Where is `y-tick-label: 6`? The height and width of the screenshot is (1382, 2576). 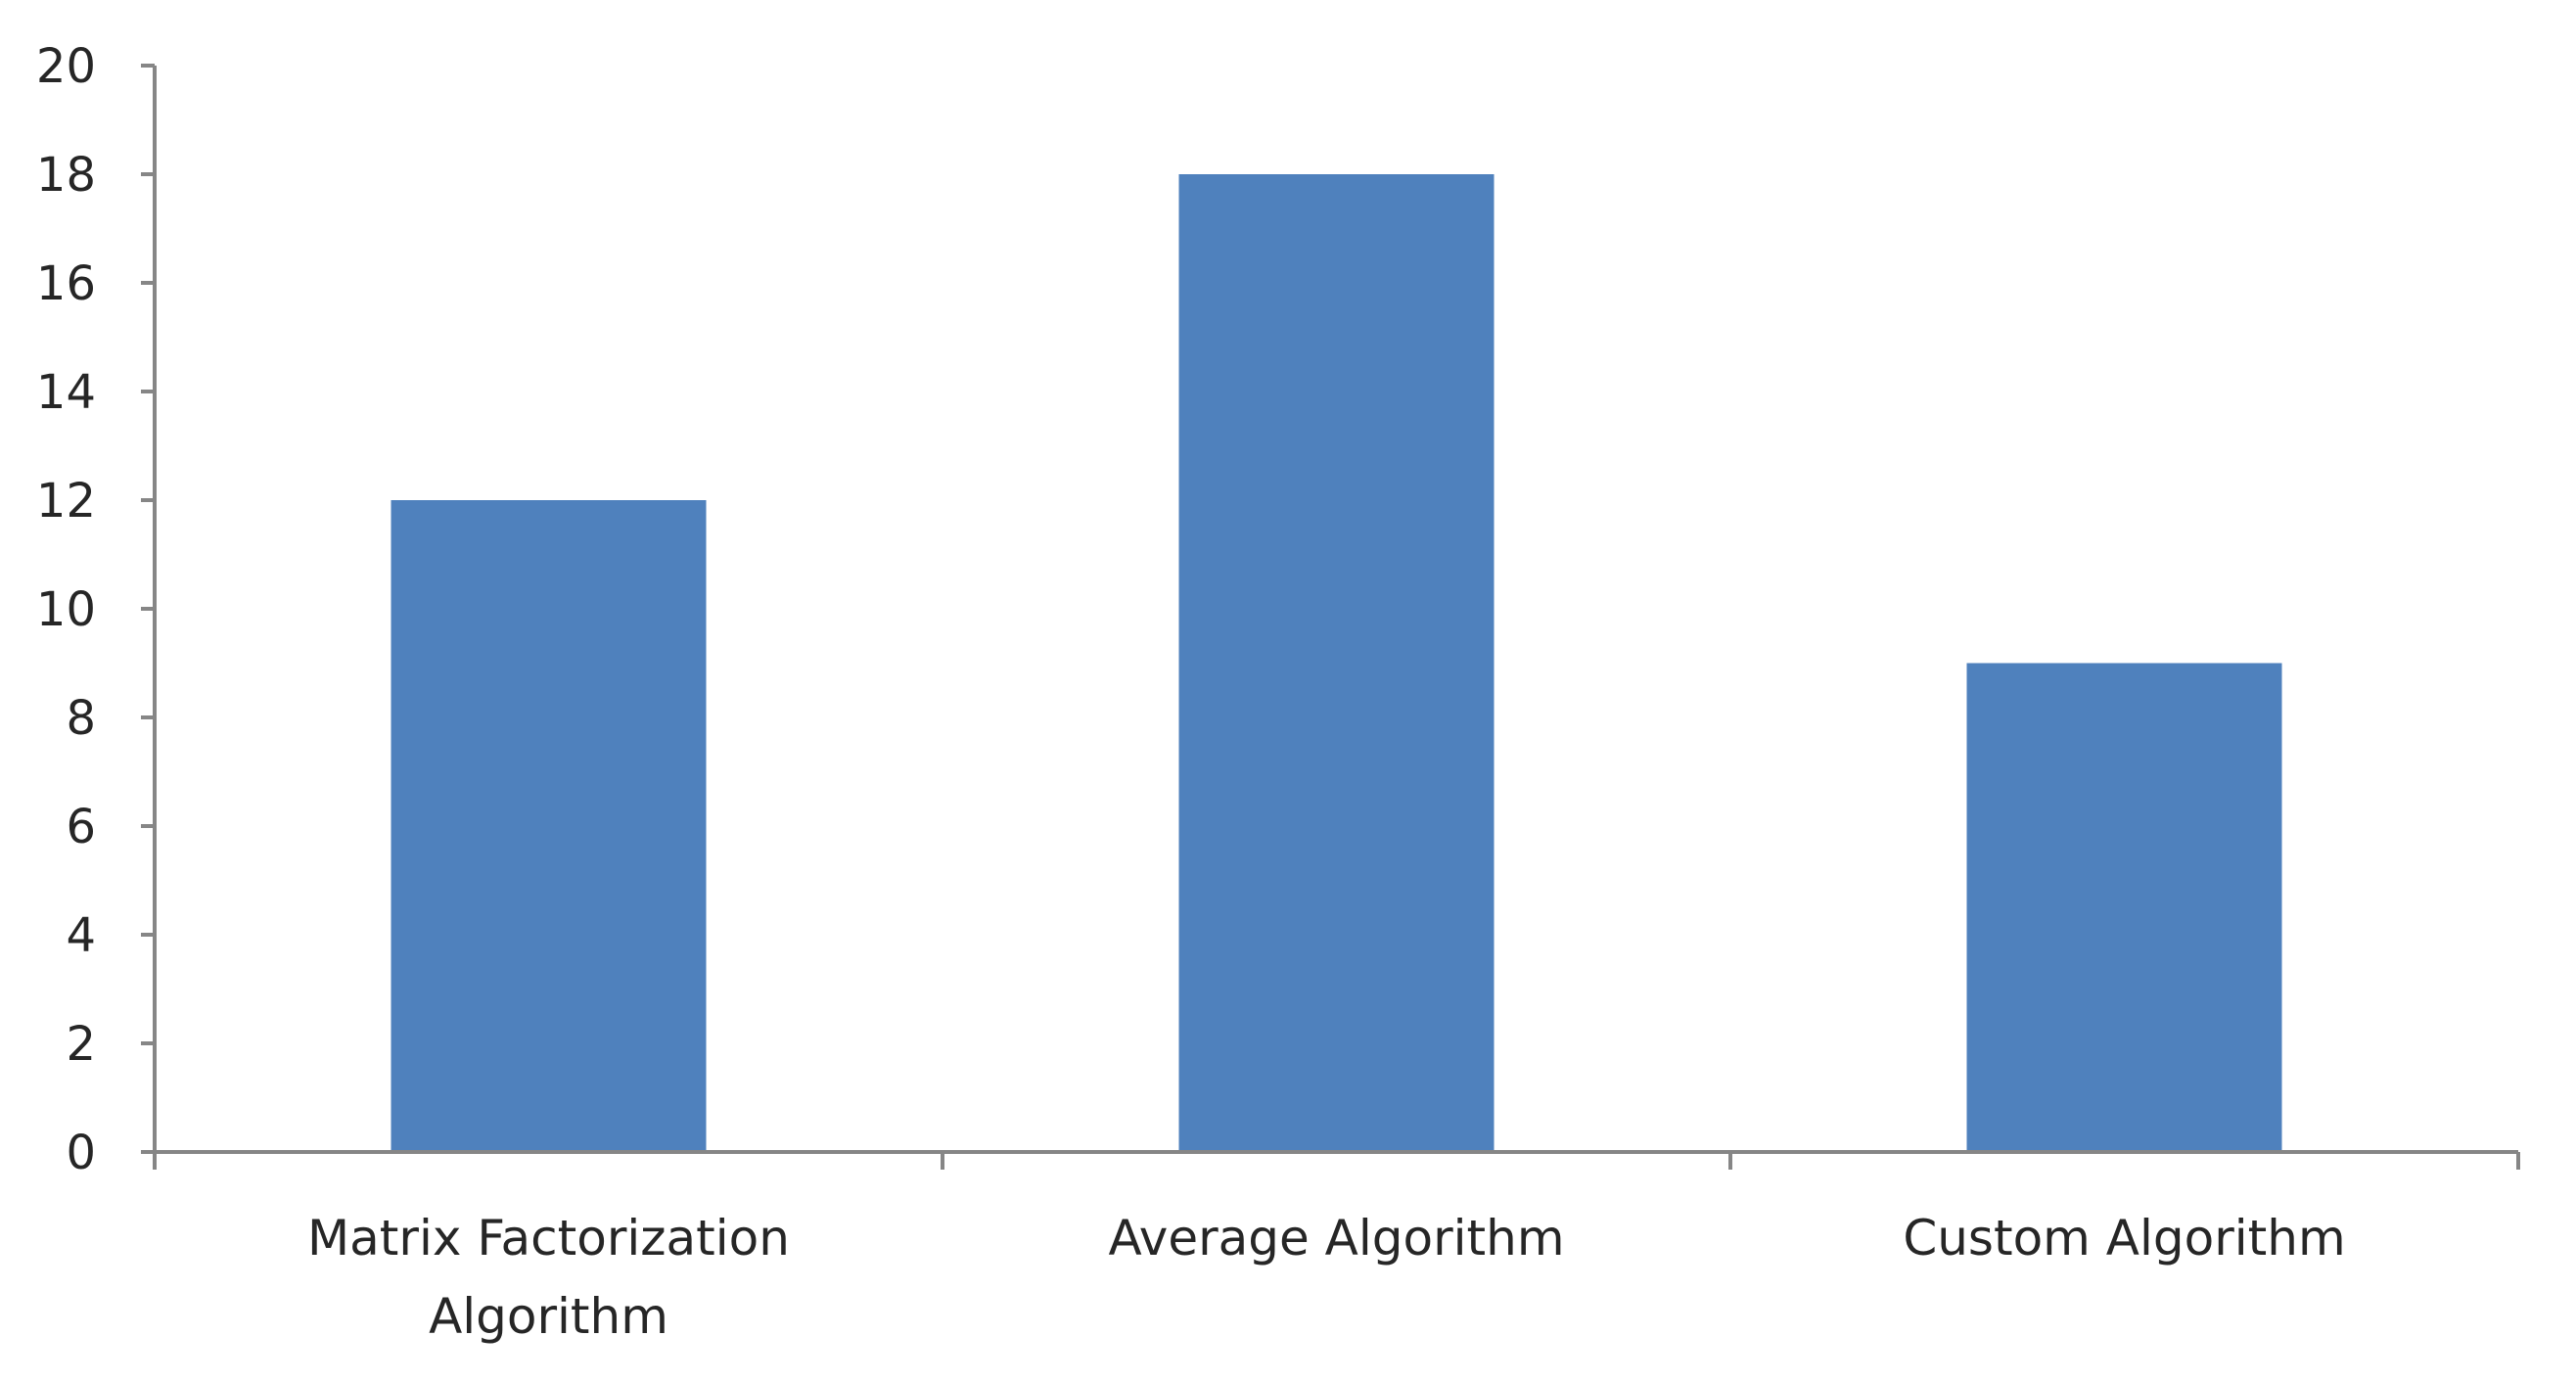 y-tick-label: 6 is located at coordinates (81, 827).